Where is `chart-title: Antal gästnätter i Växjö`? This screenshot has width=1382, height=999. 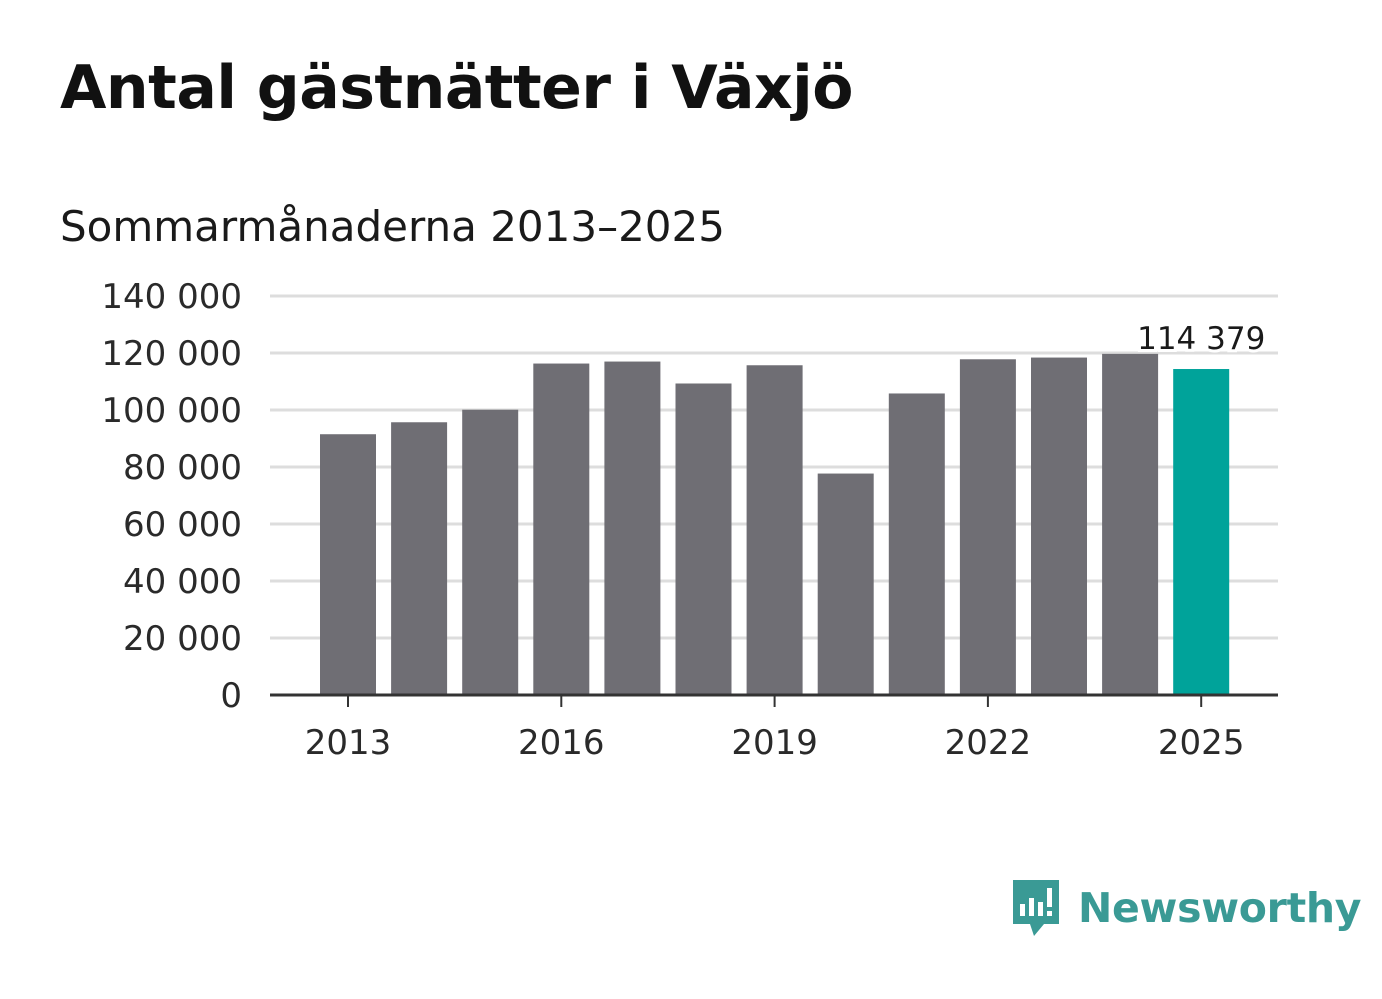 chart-title: Antal gästnätter i Växjö is located at coordinates (456, 88).